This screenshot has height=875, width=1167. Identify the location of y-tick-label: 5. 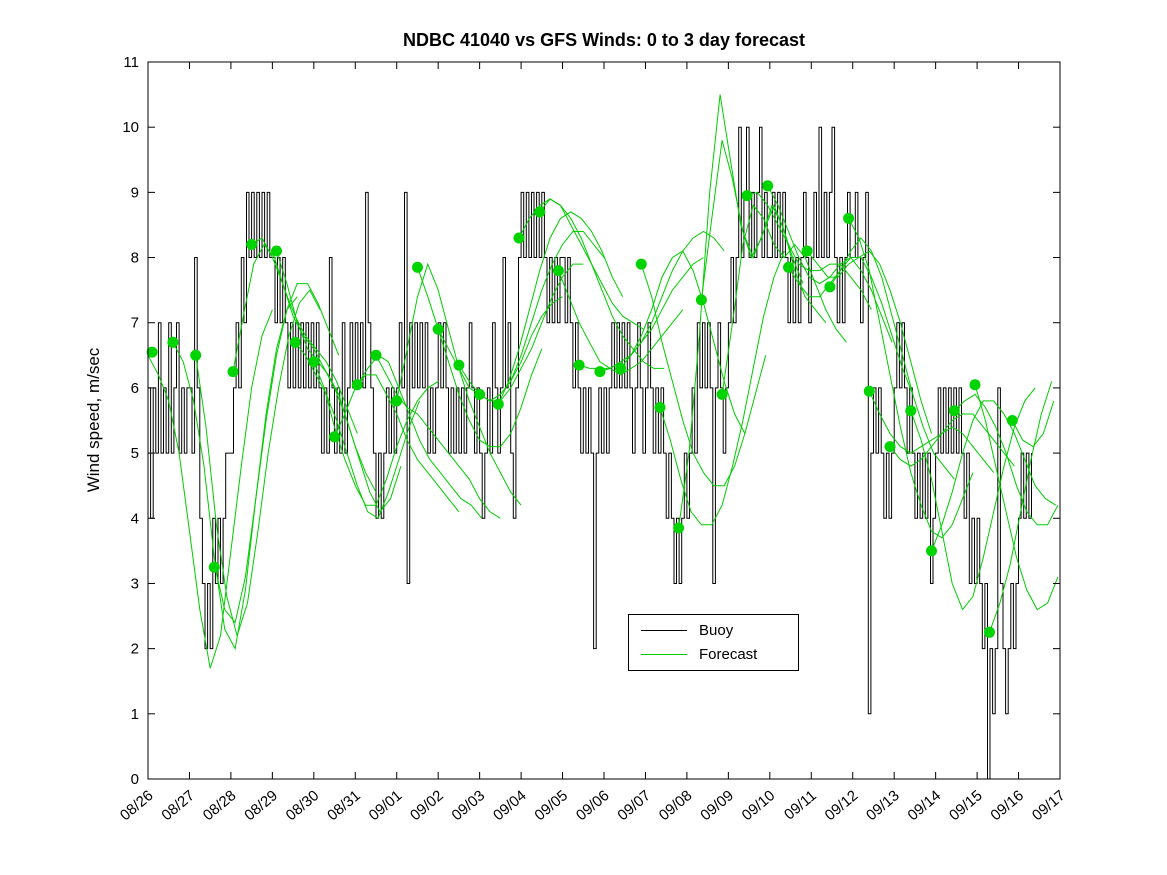
(135, 453).